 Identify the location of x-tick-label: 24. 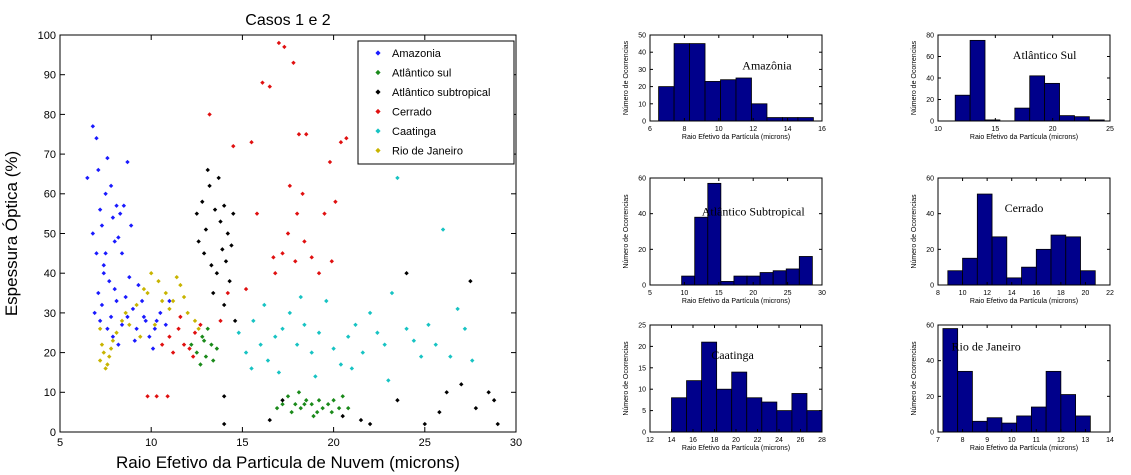
(779, 440).